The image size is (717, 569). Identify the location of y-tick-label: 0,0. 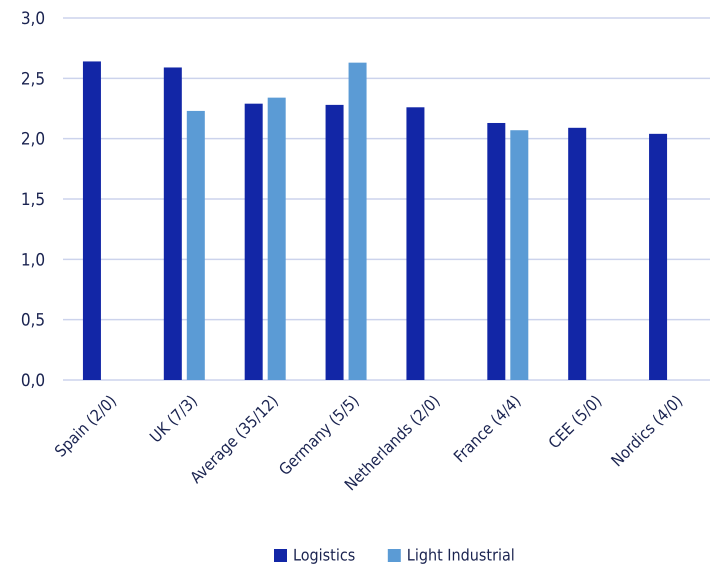
(33, 380).